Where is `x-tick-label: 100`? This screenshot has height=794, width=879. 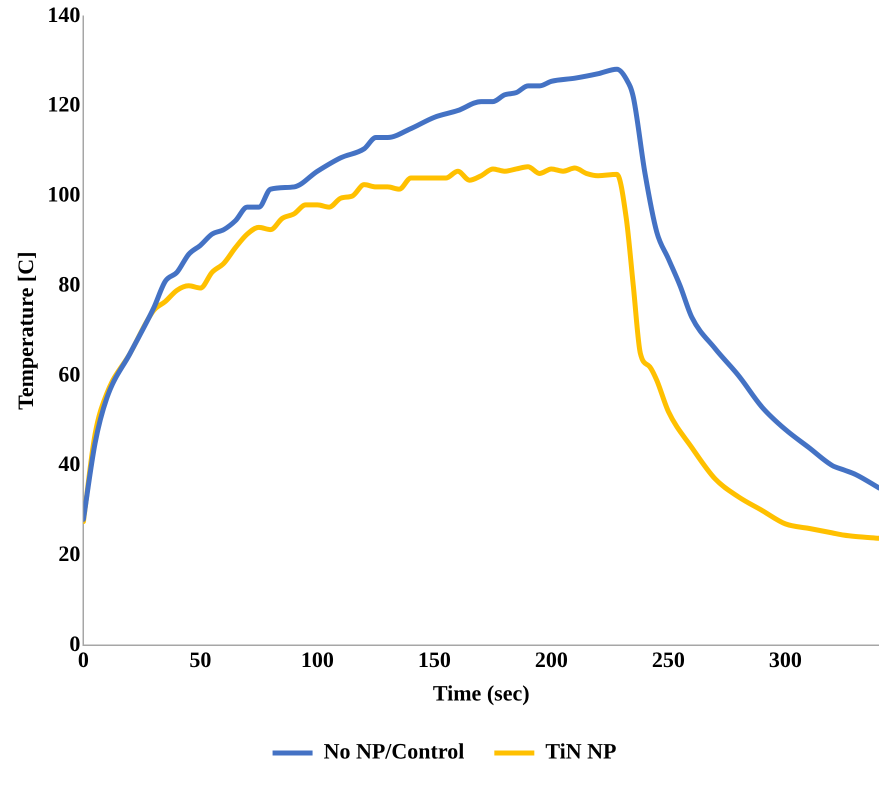
x-tick-label: 100 is located at coordinates (317, 659).